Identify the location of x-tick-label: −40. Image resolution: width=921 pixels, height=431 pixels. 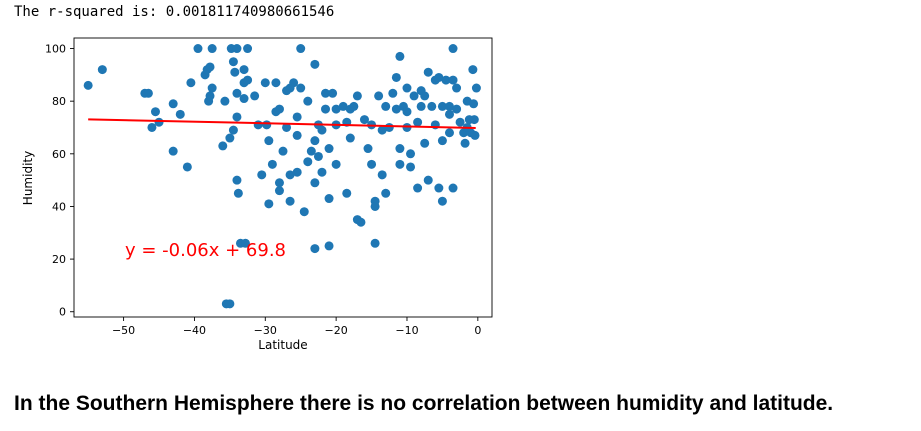
(194, 330).